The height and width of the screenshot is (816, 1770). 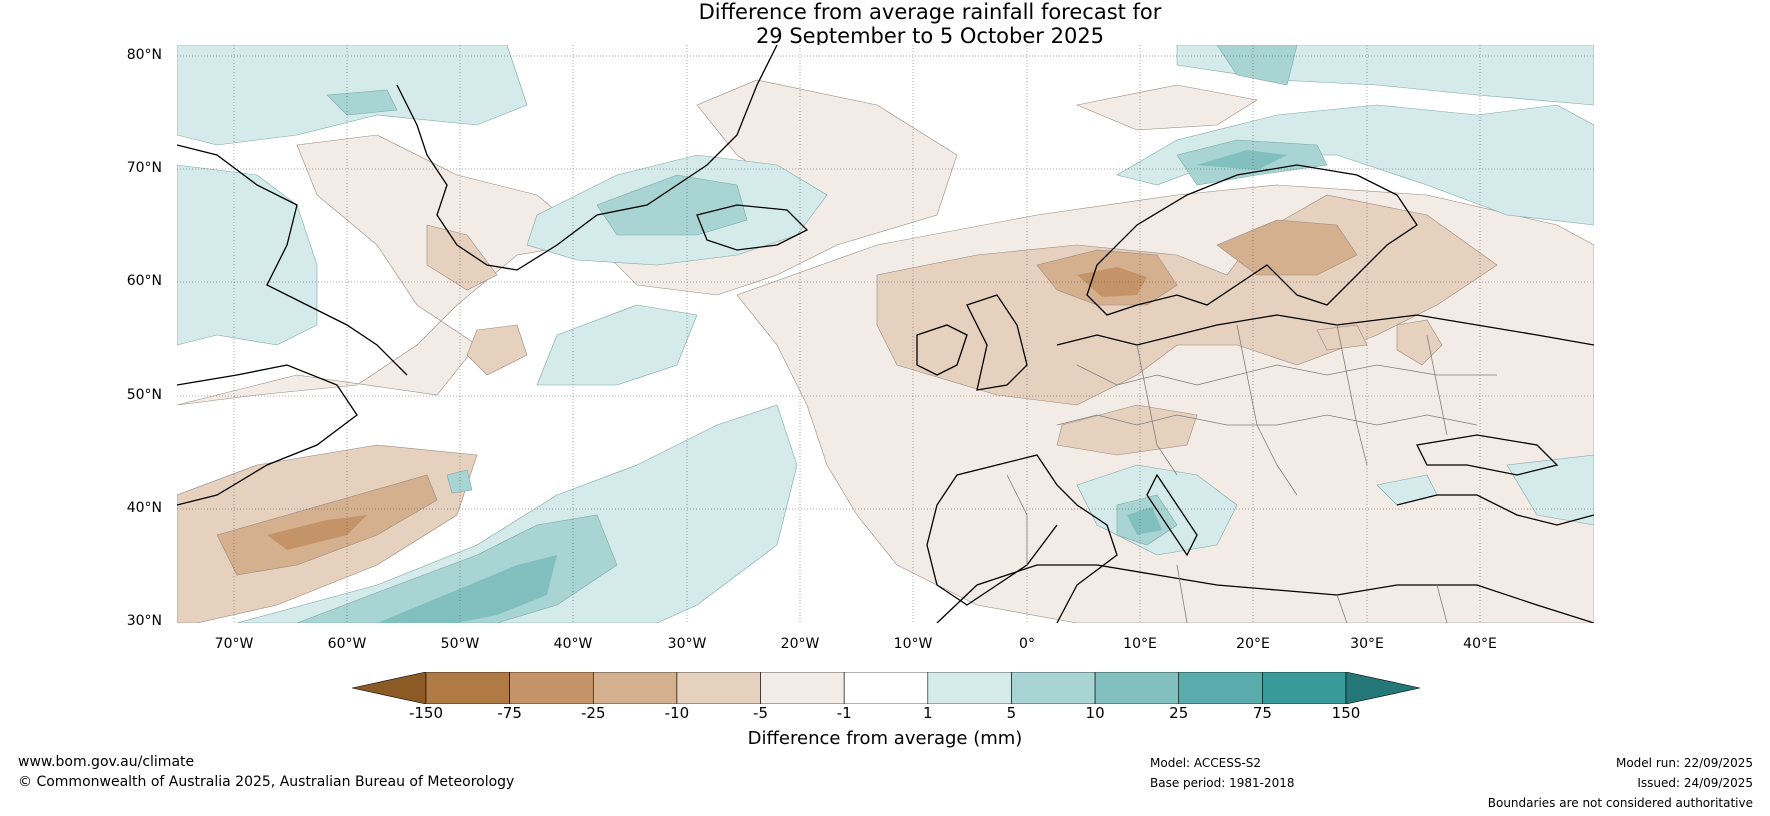 I want to click on lon-label-10w: 10°W, so click(x=913, y=644).